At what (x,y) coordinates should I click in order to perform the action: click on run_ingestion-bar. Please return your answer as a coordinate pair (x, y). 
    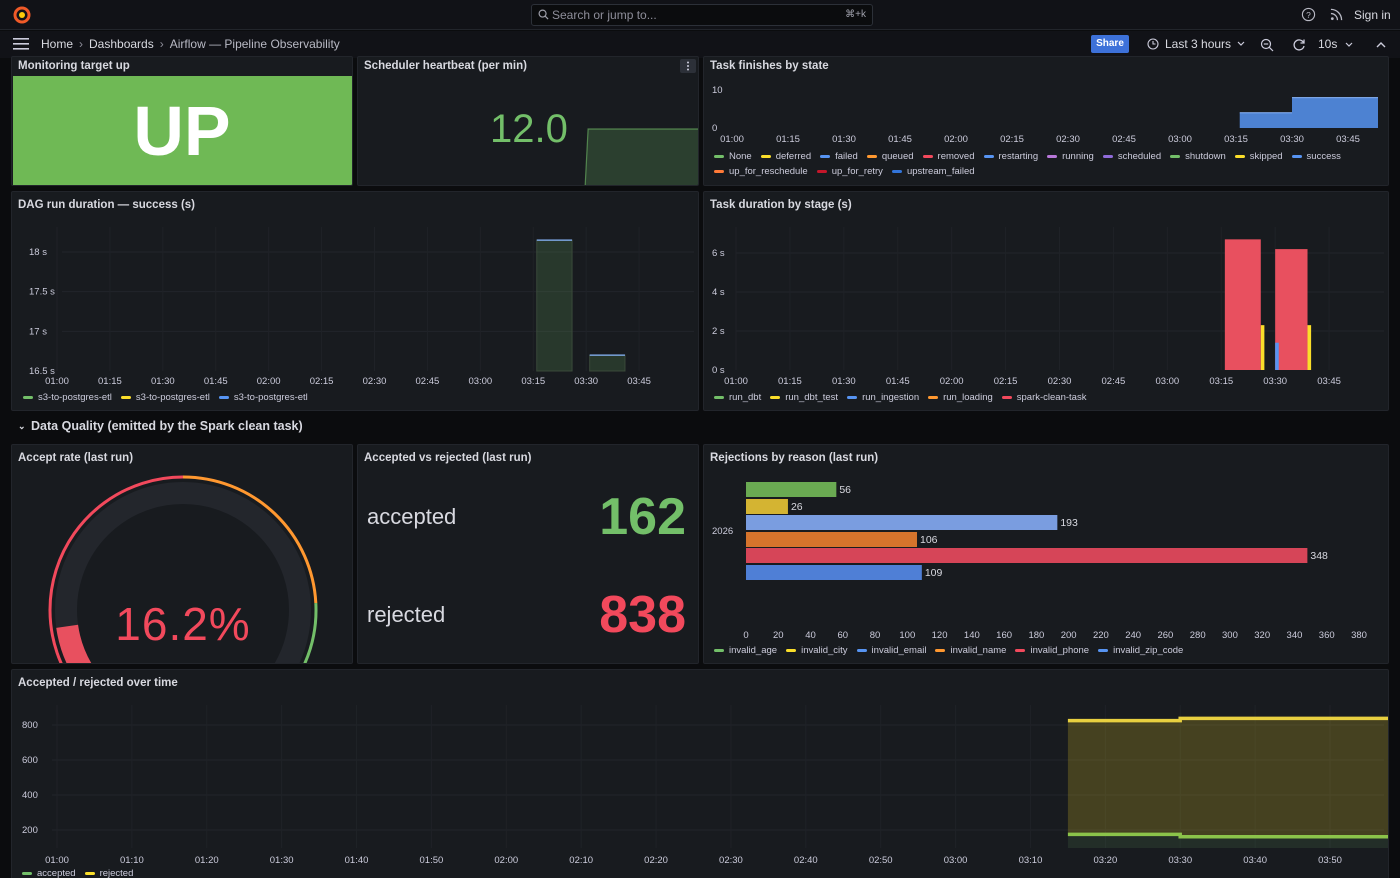
    Looking at the image, I should click on (1277, 356).